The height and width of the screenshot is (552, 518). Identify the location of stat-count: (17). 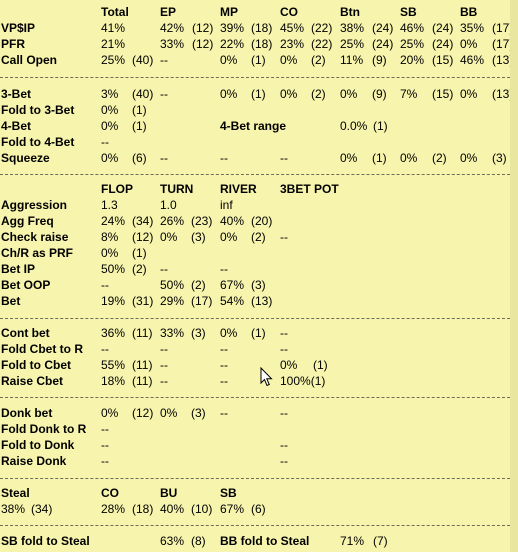
(202, 301).